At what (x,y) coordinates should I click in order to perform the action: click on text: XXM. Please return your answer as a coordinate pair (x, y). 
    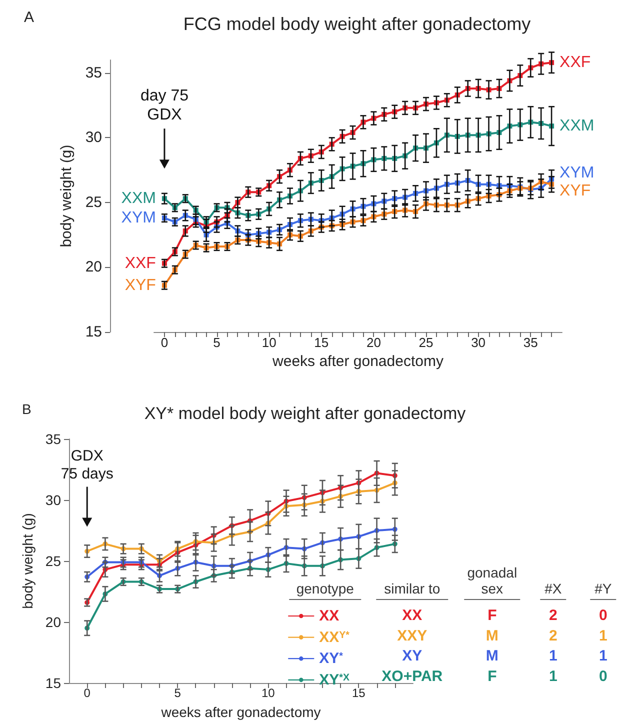
    Looking at the image, I should click on (138, 199).